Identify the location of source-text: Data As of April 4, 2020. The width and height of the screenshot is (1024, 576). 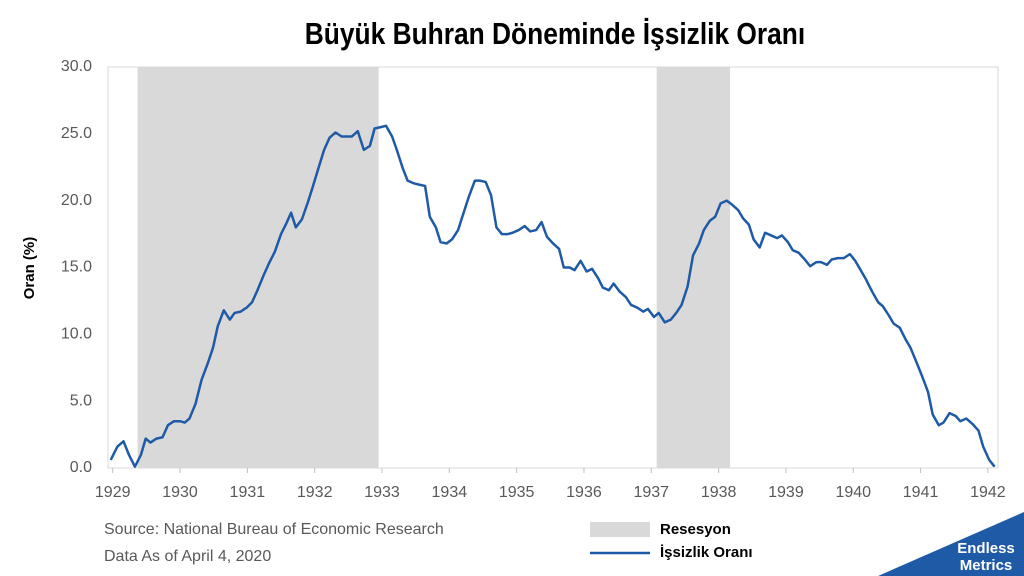
(187, 556).